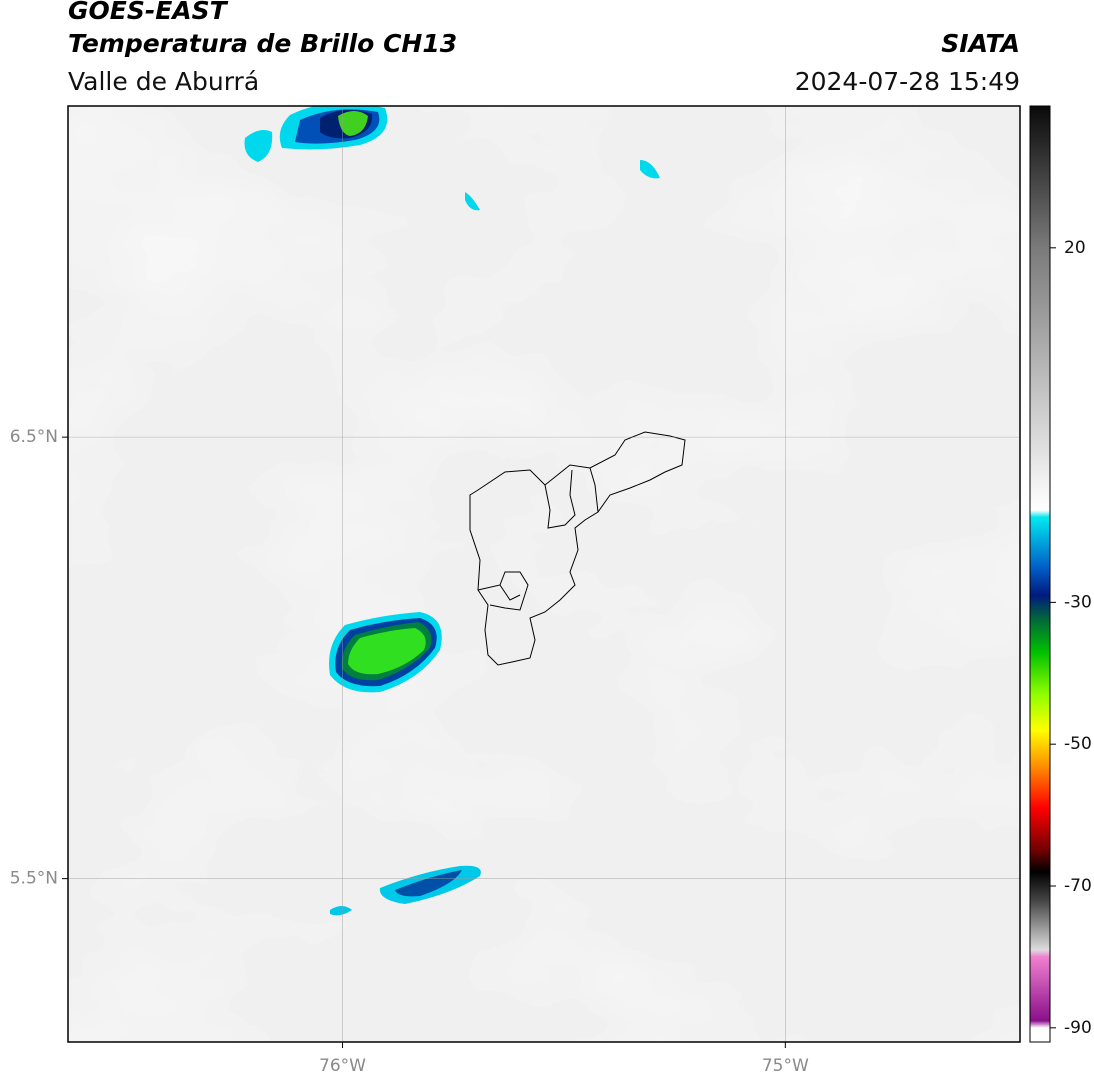 The width and height of the screenshot is (1094, 1082). I want to click on y-tick-label: 5.5°N, so click(34, 879).